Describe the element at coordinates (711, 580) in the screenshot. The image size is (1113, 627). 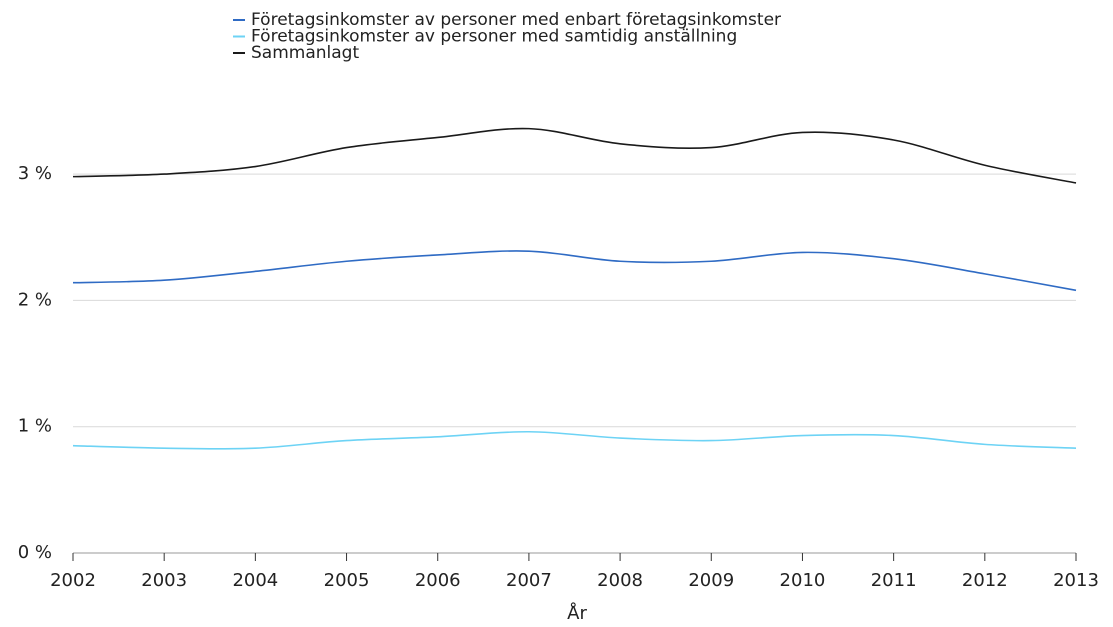
I see `x-tick-label: 2009` at that location.